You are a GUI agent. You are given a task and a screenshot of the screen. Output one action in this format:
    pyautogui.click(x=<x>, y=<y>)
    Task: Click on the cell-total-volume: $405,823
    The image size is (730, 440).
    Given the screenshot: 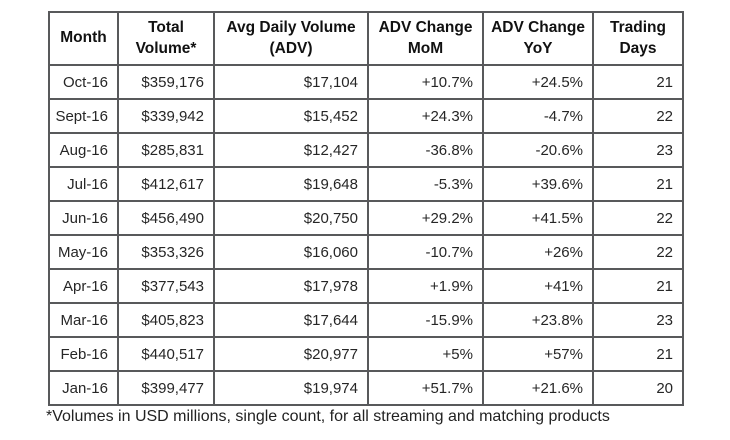 What is the action you would take?
    pyautogui.click(x=166, y=320)
    